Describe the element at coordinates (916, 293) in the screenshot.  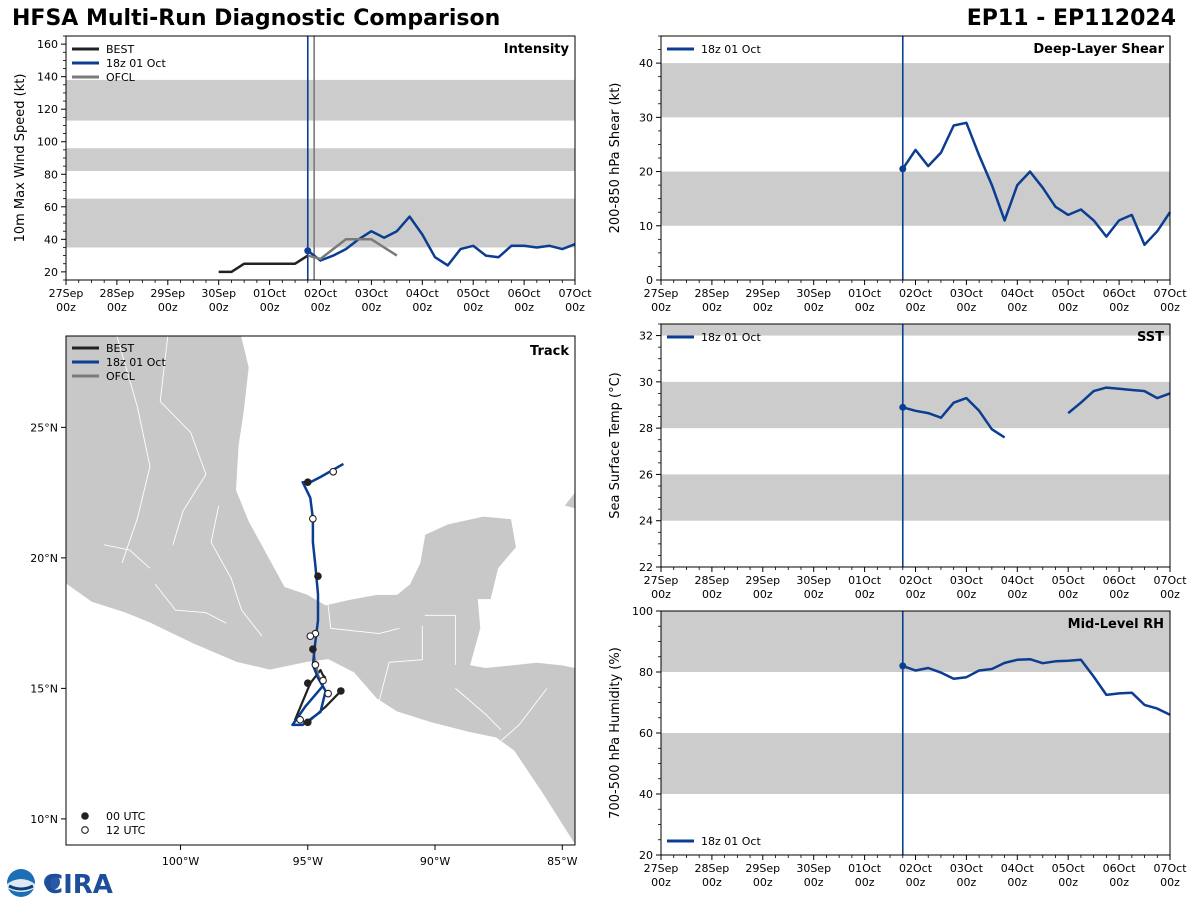
I see `shear-xtick-label: 02Oct` at that location.